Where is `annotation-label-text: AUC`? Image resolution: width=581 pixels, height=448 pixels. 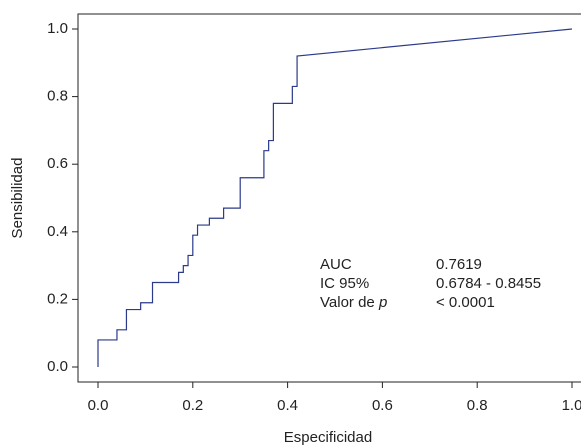 annotation-label-text: AUC is located at coordinates (336, 264).